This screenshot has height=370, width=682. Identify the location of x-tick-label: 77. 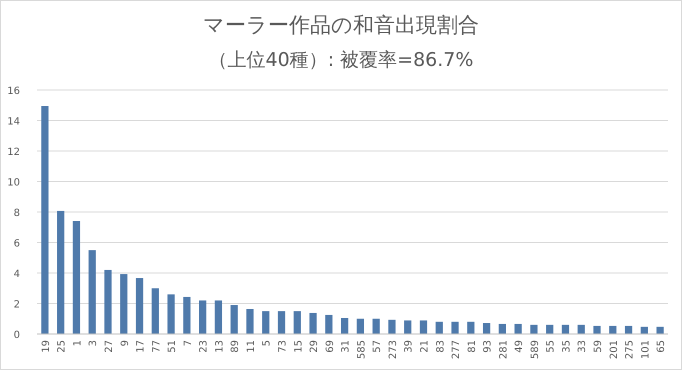
(156, 346).